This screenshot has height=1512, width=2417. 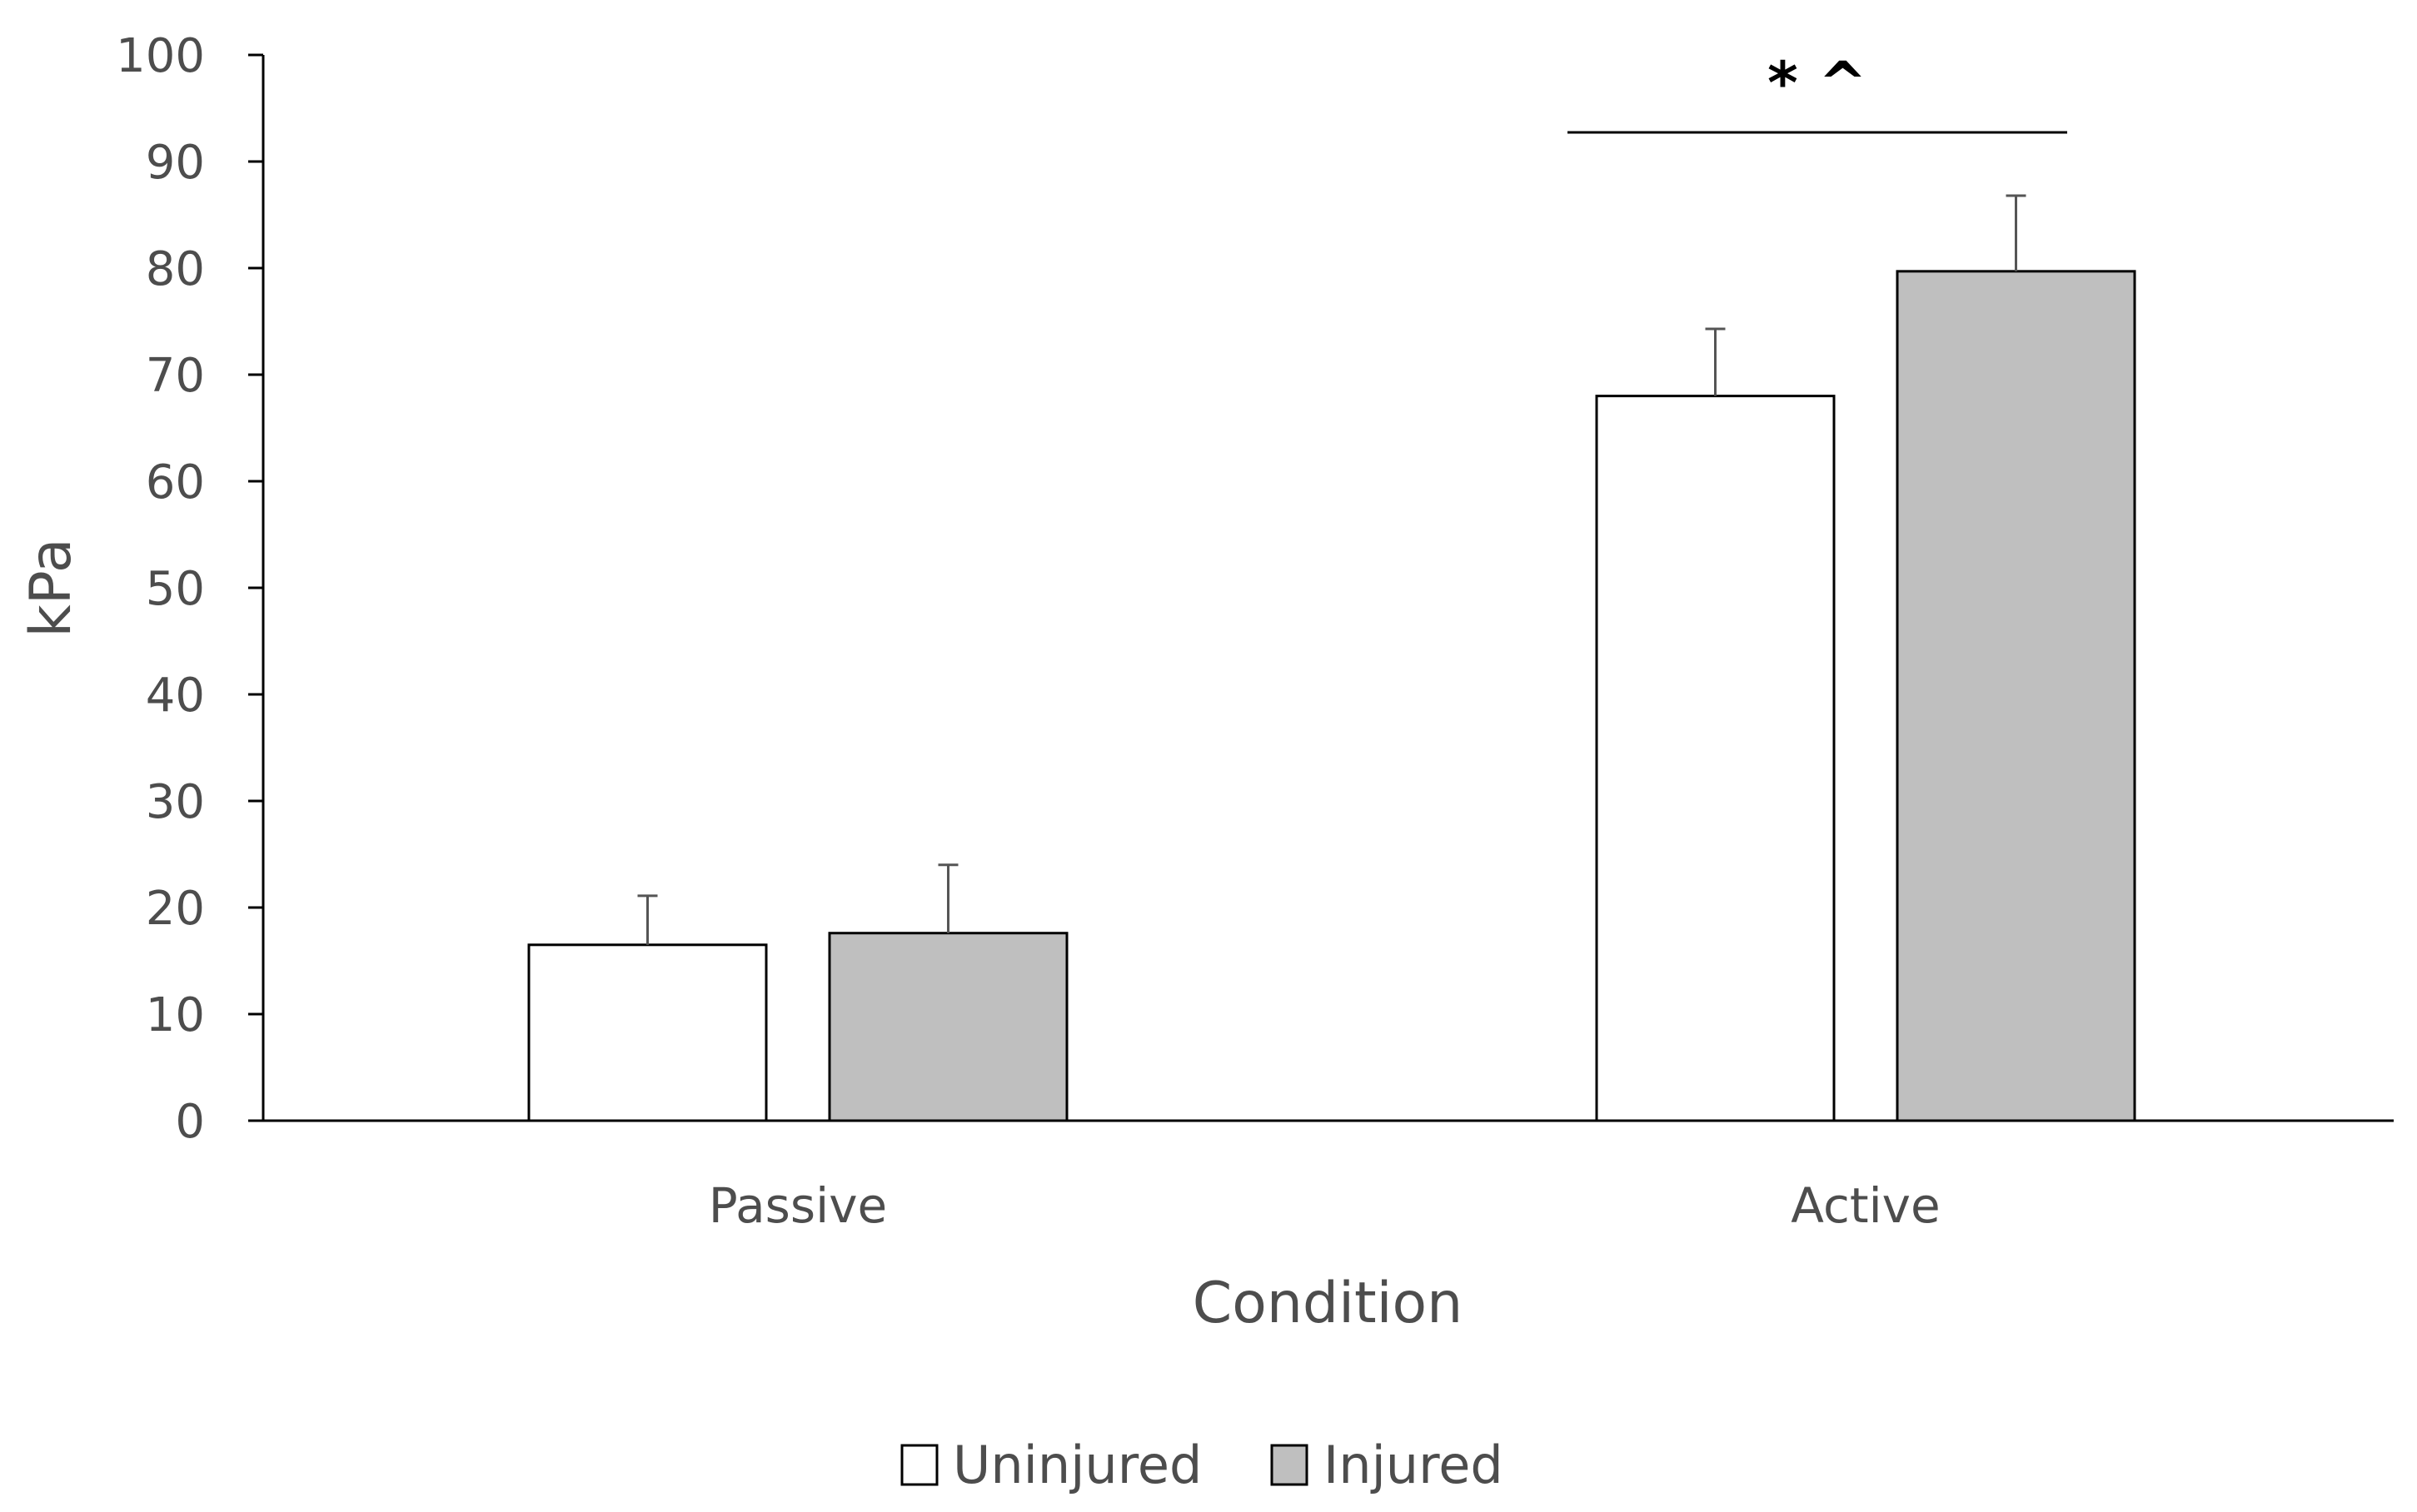 I want to click on y-tick-label: 60, so click(x=175, y=483).